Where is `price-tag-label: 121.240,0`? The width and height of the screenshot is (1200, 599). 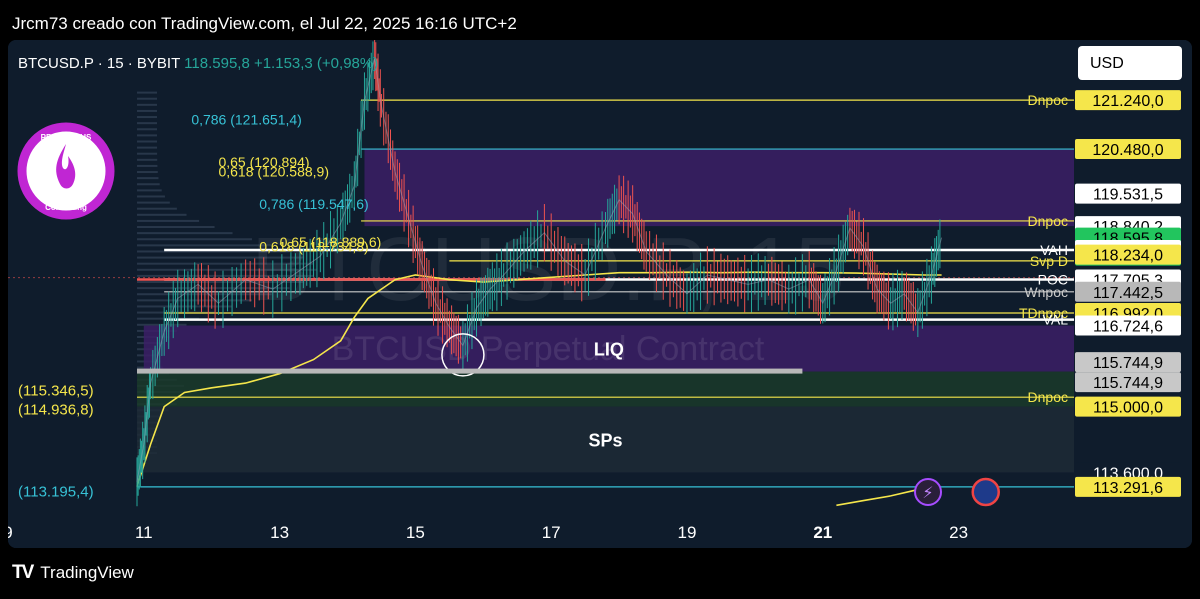 price-tag-label: 121.240,0 is located at coordinates (1127, 101).